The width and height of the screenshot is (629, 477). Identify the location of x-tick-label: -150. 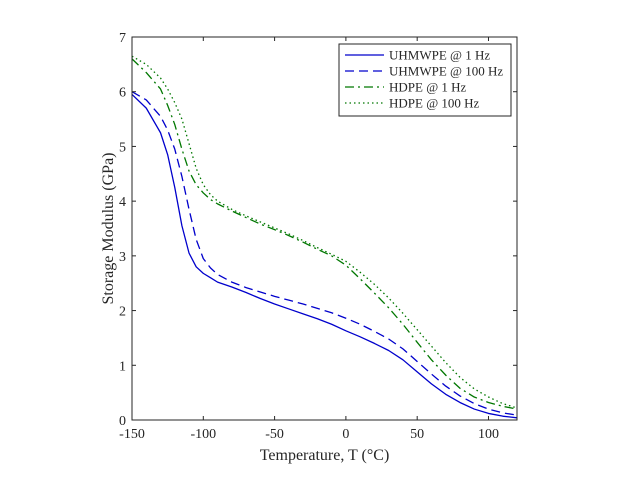
(132, 434).